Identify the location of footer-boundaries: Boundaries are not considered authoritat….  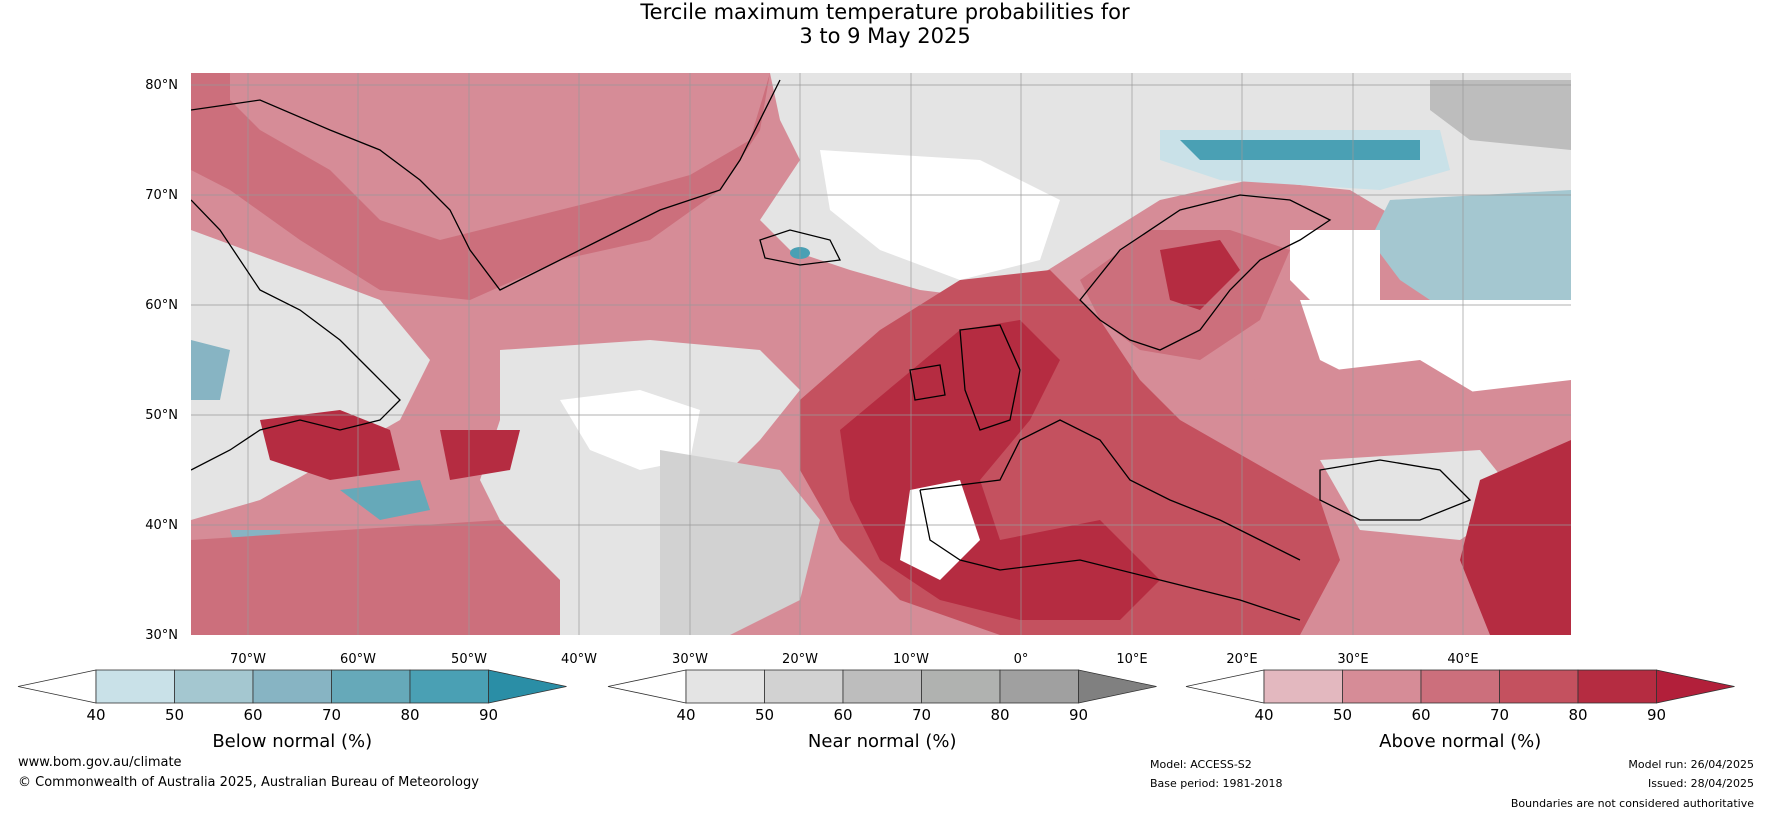
(1632, 803).